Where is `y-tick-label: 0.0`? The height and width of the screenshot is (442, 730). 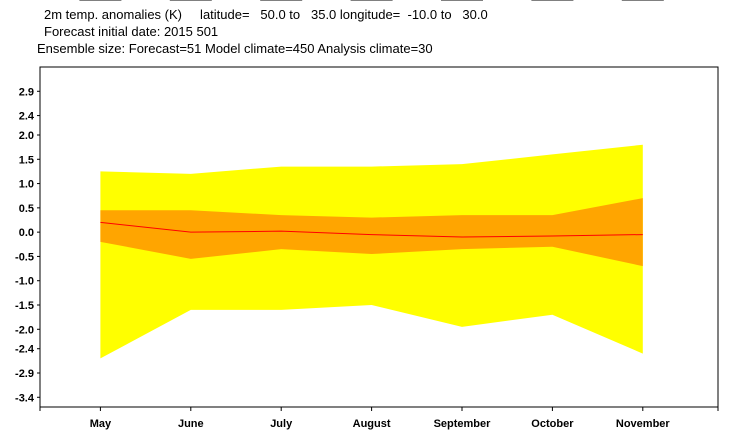
y-tick-label: 0.0 is located at coordinates (26, 233).